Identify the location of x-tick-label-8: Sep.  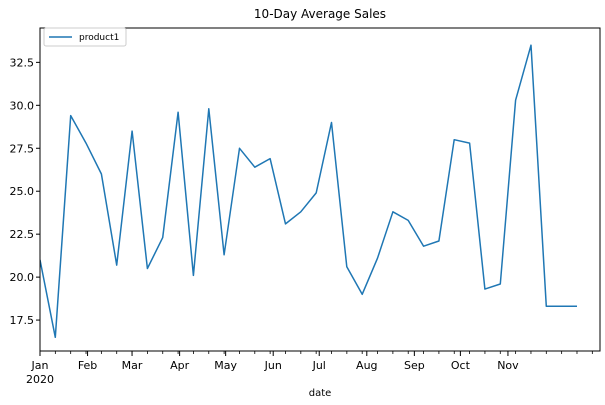
(414, 365).